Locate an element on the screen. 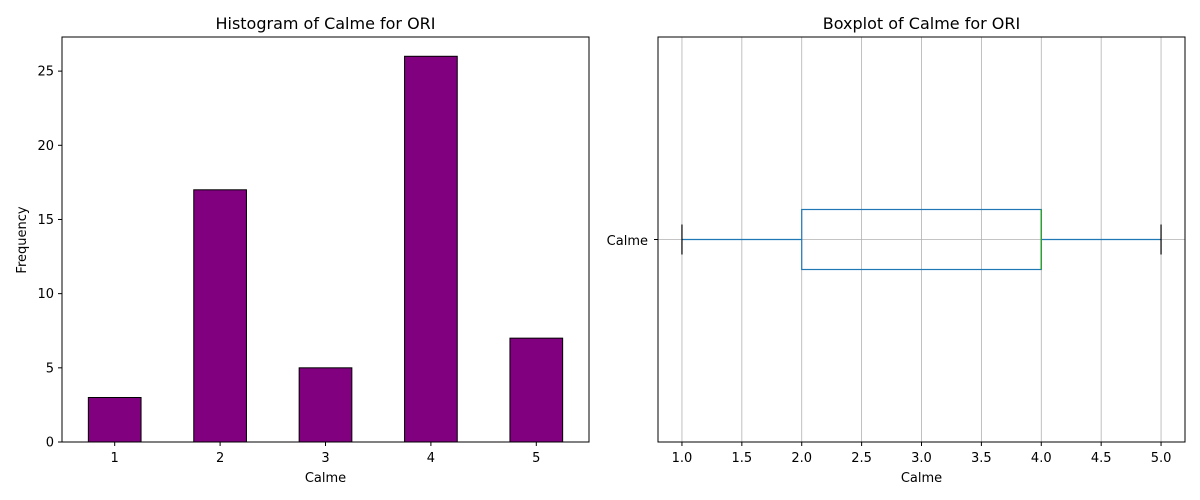  histogram-x-tick-label: 3 is located at coordinates (325, 458).